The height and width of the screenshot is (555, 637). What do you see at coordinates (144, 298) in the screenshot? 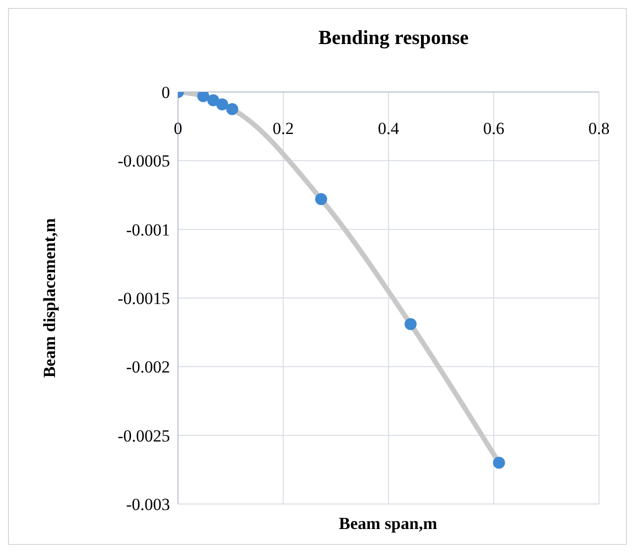
I see `y-tick-label: -0.0015` at bounding box center [144, 298].